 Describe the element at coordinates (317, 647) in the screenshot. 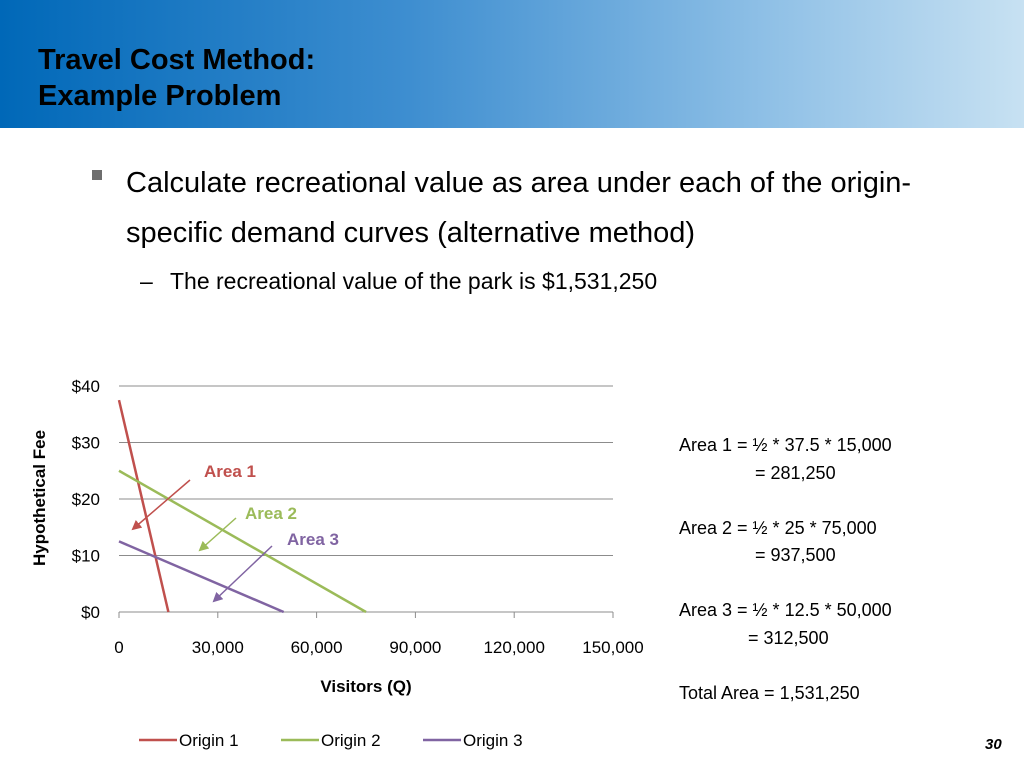

I see `x-tick-label: 60,000` at that location.